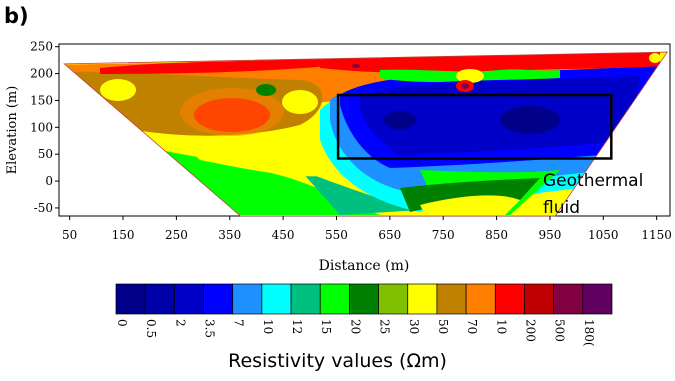 The width and height of the screenshot is (675, 381). What do you see at coordinates (229, 235) in the screenshot?
I see `x-tick-label: 350` at bounding box center [229, 235].